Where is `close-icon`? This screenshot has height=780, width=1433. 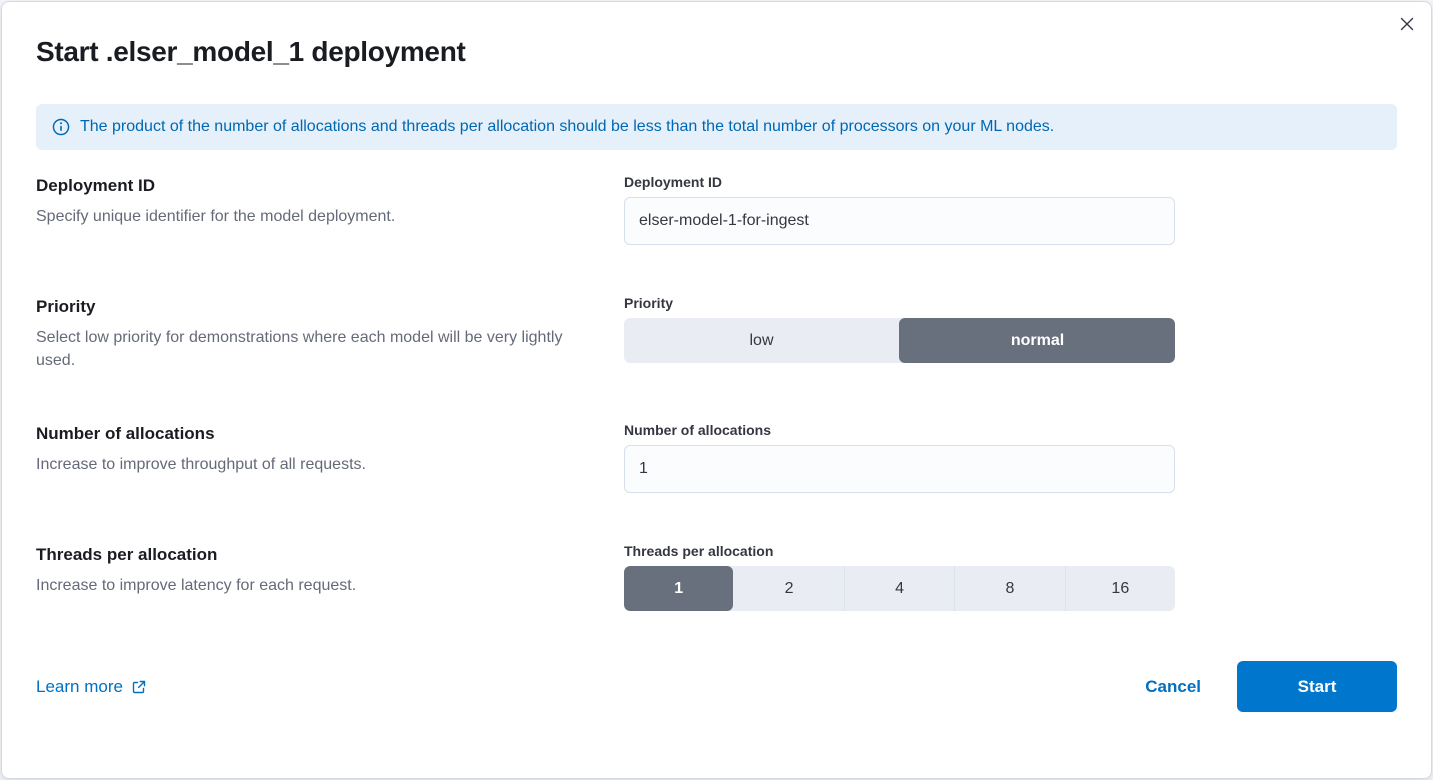 close-icon is located at coordinates (1407, 24).